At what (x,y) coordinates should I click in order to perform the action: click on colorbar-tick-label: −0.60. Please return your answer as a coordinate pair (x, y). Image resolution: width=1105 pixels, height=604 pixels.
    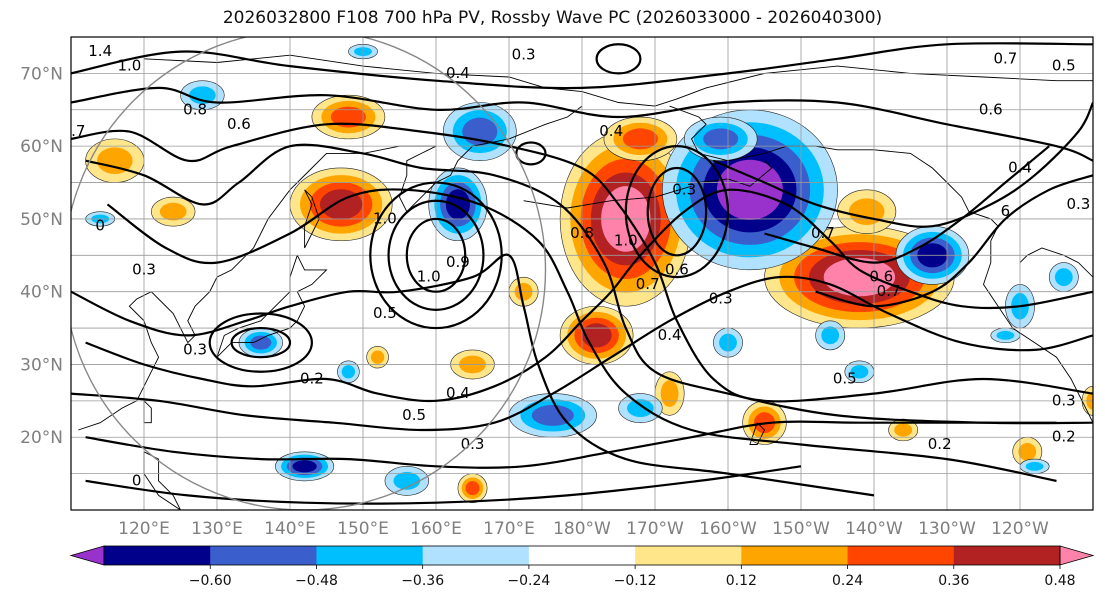
    Looking at the image, I should click on (210, 581).